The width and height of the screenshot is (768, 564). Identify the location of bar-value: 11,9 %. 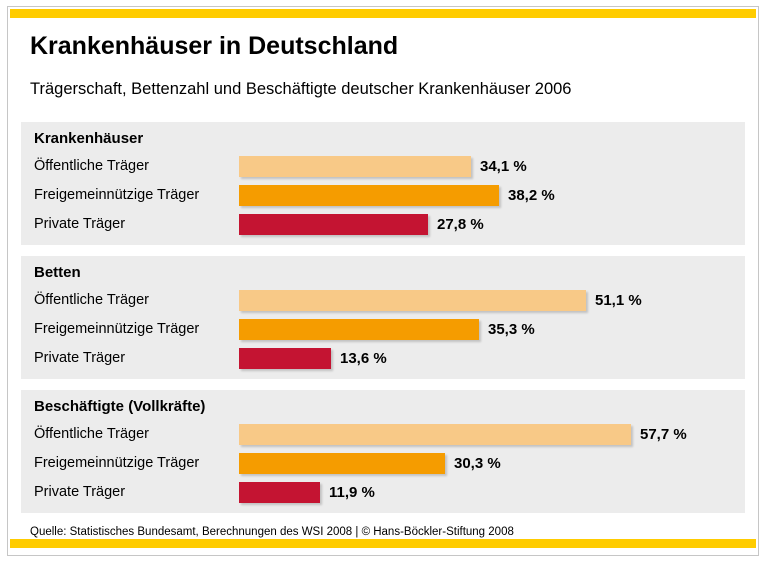
(352, 492).